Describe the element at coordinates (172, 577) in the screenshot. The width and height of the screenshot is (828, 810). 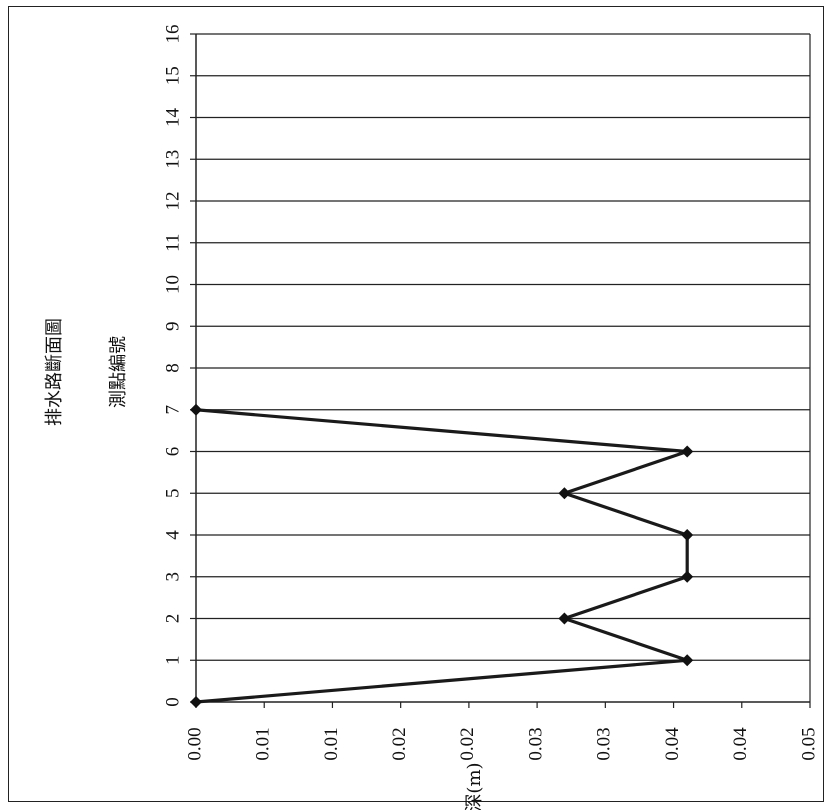
I see `x-tick-label: 3` at that location.